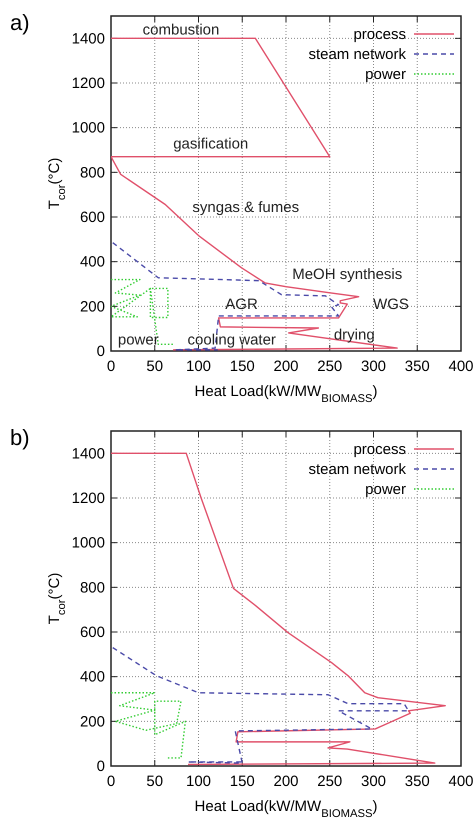 Image resolution: width=476 pixels, height=822 pixels. What do you see at coordinates (241, 305) in the screenshot?
I see `annotation: AGR` at bounding box center [241, 305].